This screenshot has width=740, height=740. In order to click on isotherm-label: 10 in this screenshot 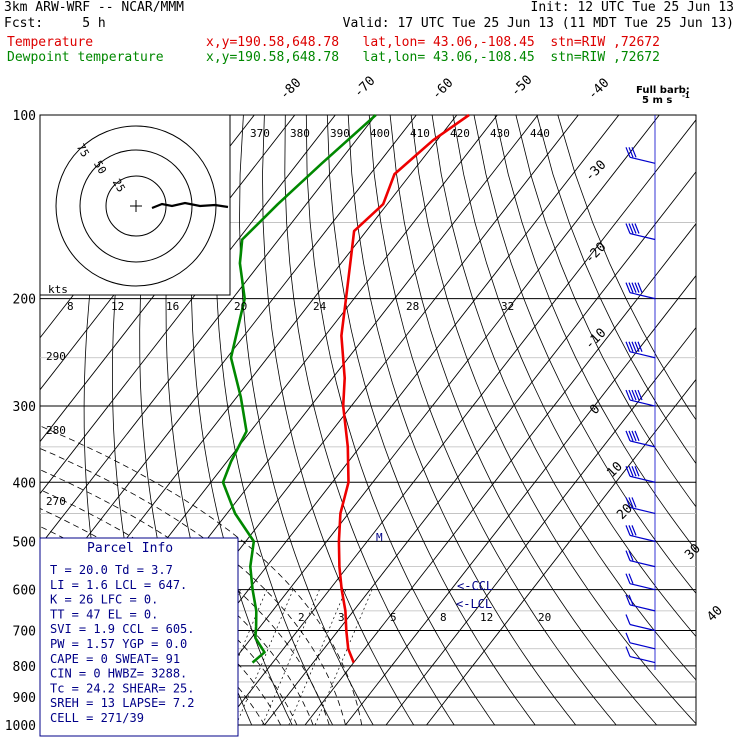, I will do `click(615, 470)`.